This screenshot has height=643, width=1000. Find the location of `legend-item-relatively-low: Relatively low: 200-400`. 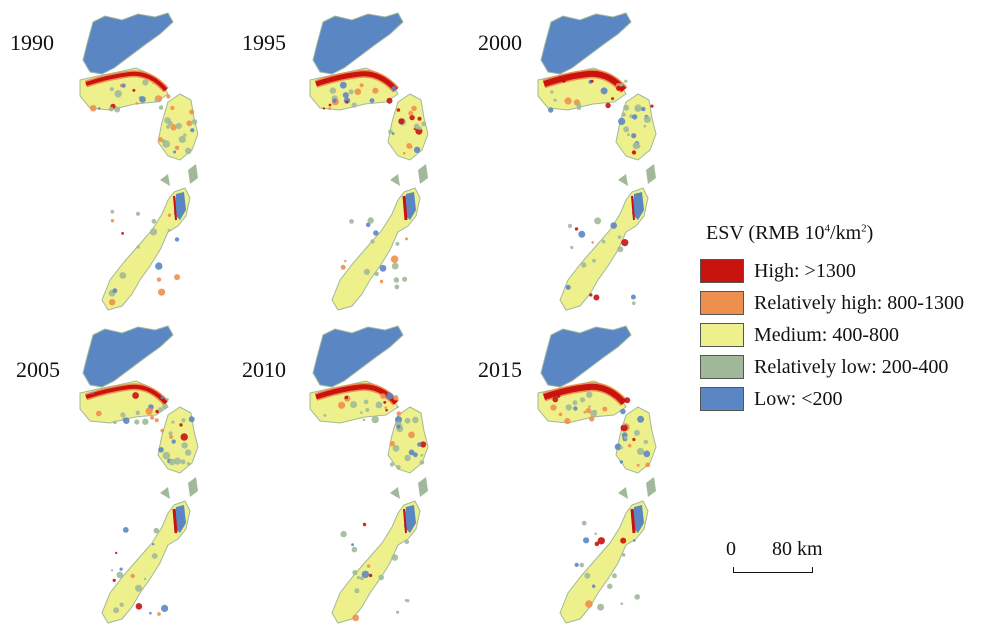

legend-item-relatively-low: Relatively low: 200-400 is located at coordinates (850, 367).